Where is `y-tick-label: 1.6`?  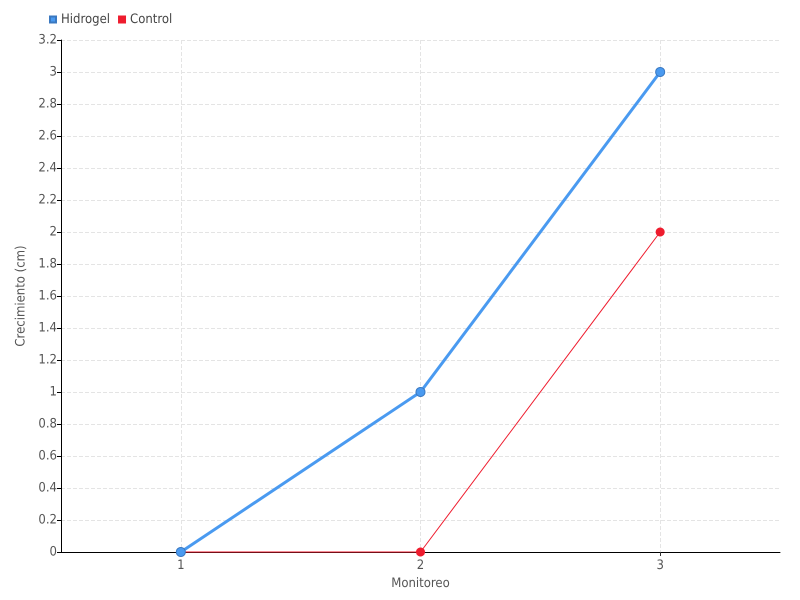 y-tick-label: 1.6 is located at coordinates (47, 296).